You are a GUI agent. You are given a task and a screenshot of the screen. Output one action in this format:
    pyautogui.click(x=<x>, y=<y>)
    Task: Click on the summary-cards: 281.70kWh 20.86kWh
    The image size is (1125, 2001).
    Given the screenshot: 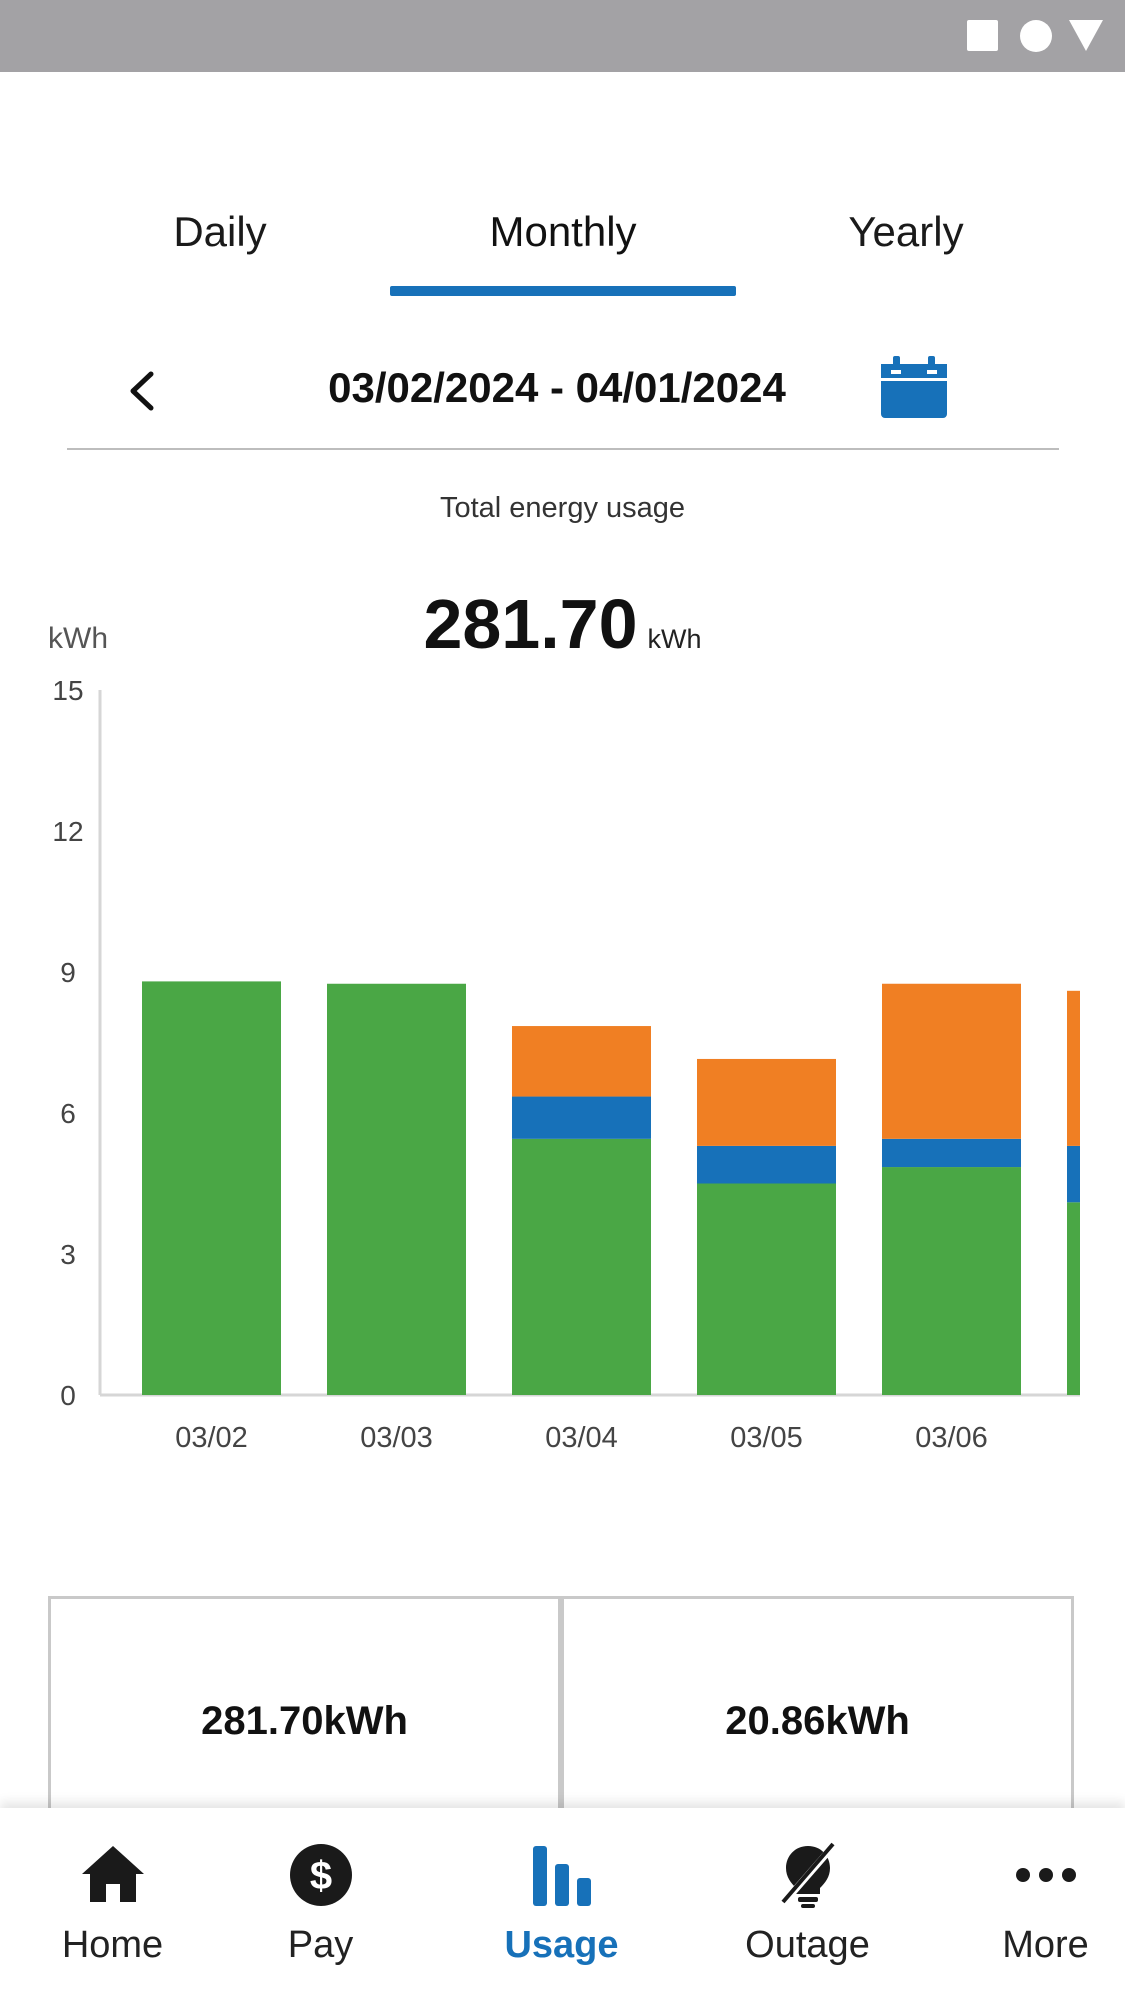 What is the action you would take?
    pyautogui.click(x=563, y=1711)
    